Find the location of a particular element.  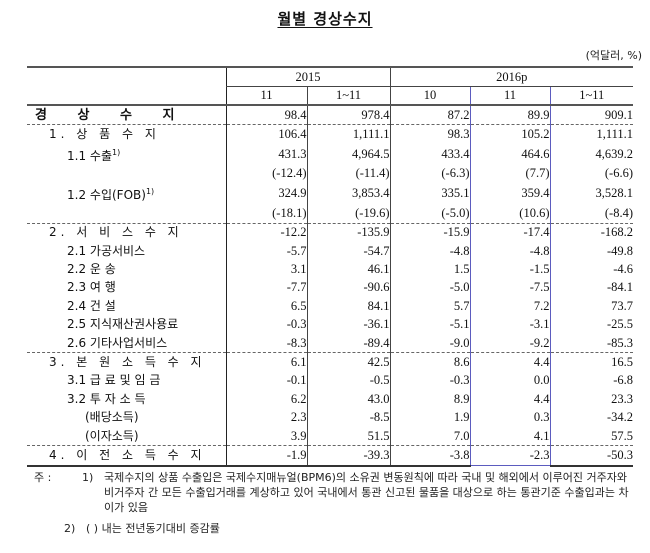

cell-value: (-5.0) is located at coordinates (429, 214).